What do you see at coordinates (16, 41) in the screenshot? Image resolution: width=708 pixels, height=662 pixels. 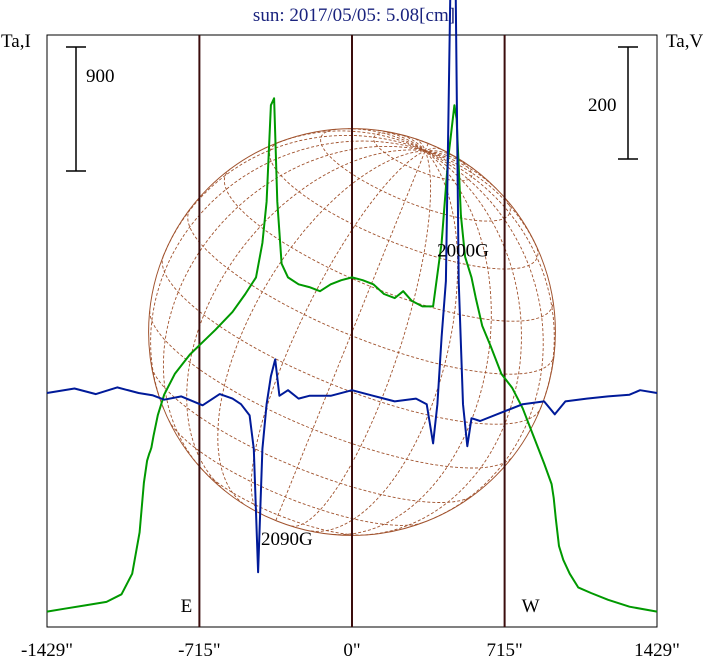 I see `left-axis-label: Ta,I` at bounding box center [16, 41].